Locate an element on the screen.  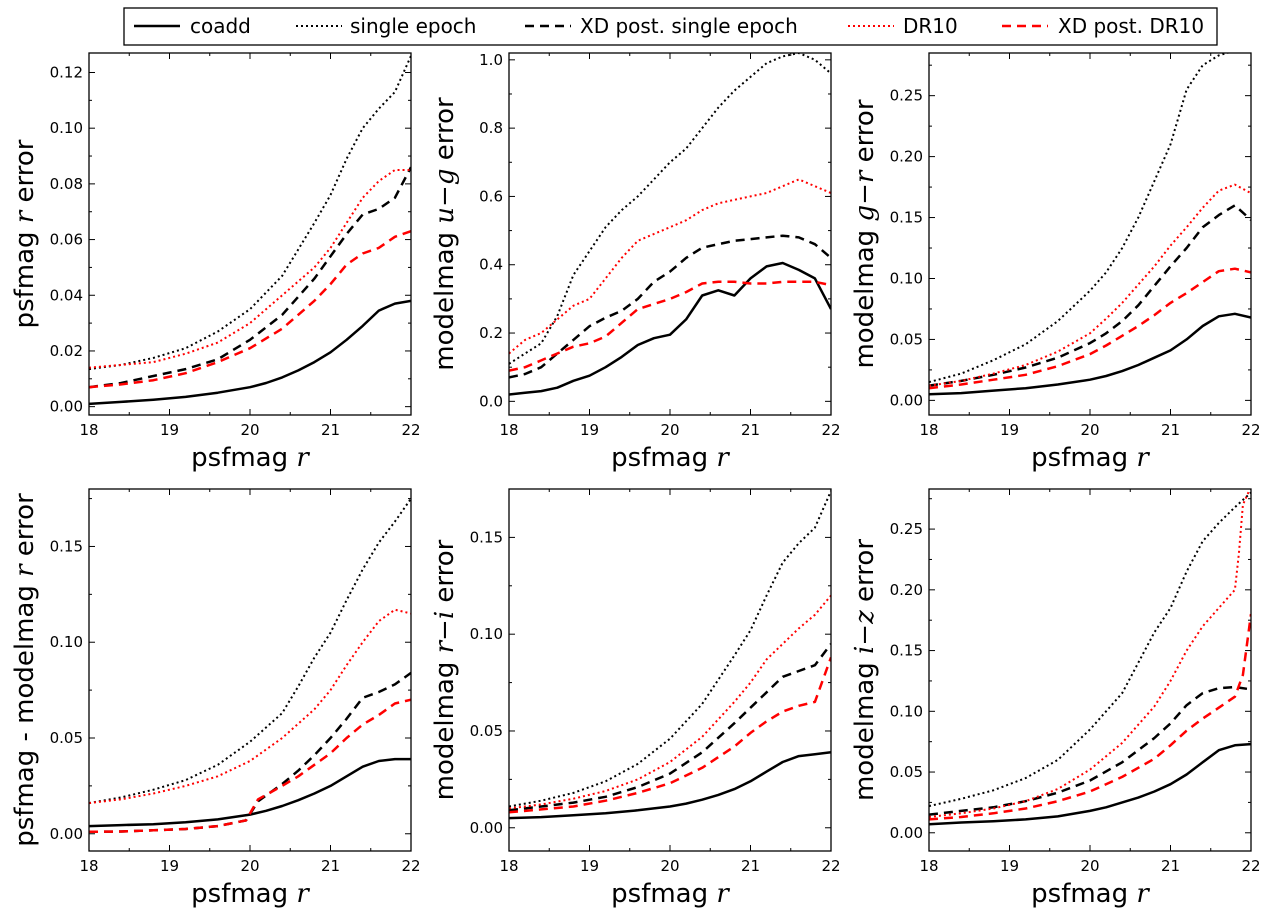
y-axis-label-var: g−r is located at coordinates (865, 195).